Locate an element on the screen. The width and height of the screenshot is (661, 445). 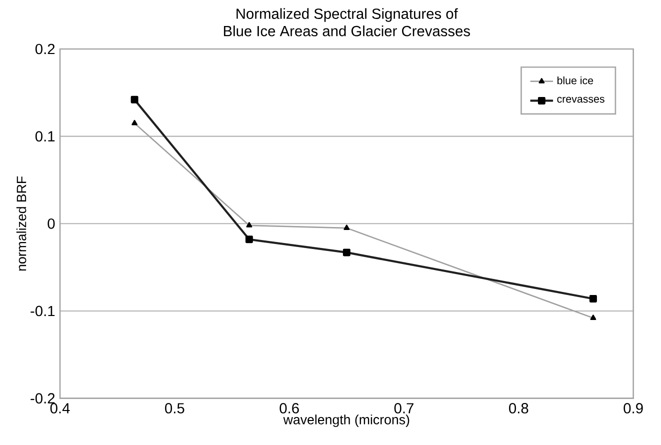
legend-label: crevasses is located at coordinates (580, 99).